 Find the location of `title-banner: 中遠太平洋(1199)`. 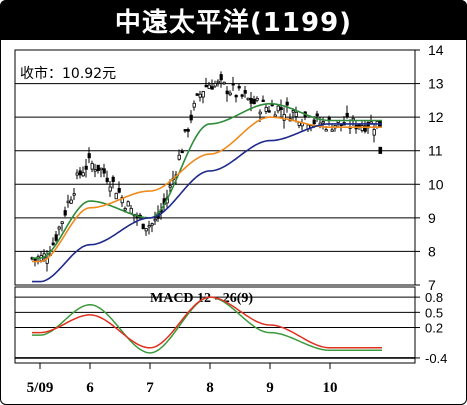

title-banner: 中遠太平洋(1199) is located at coordinates (233, 20).